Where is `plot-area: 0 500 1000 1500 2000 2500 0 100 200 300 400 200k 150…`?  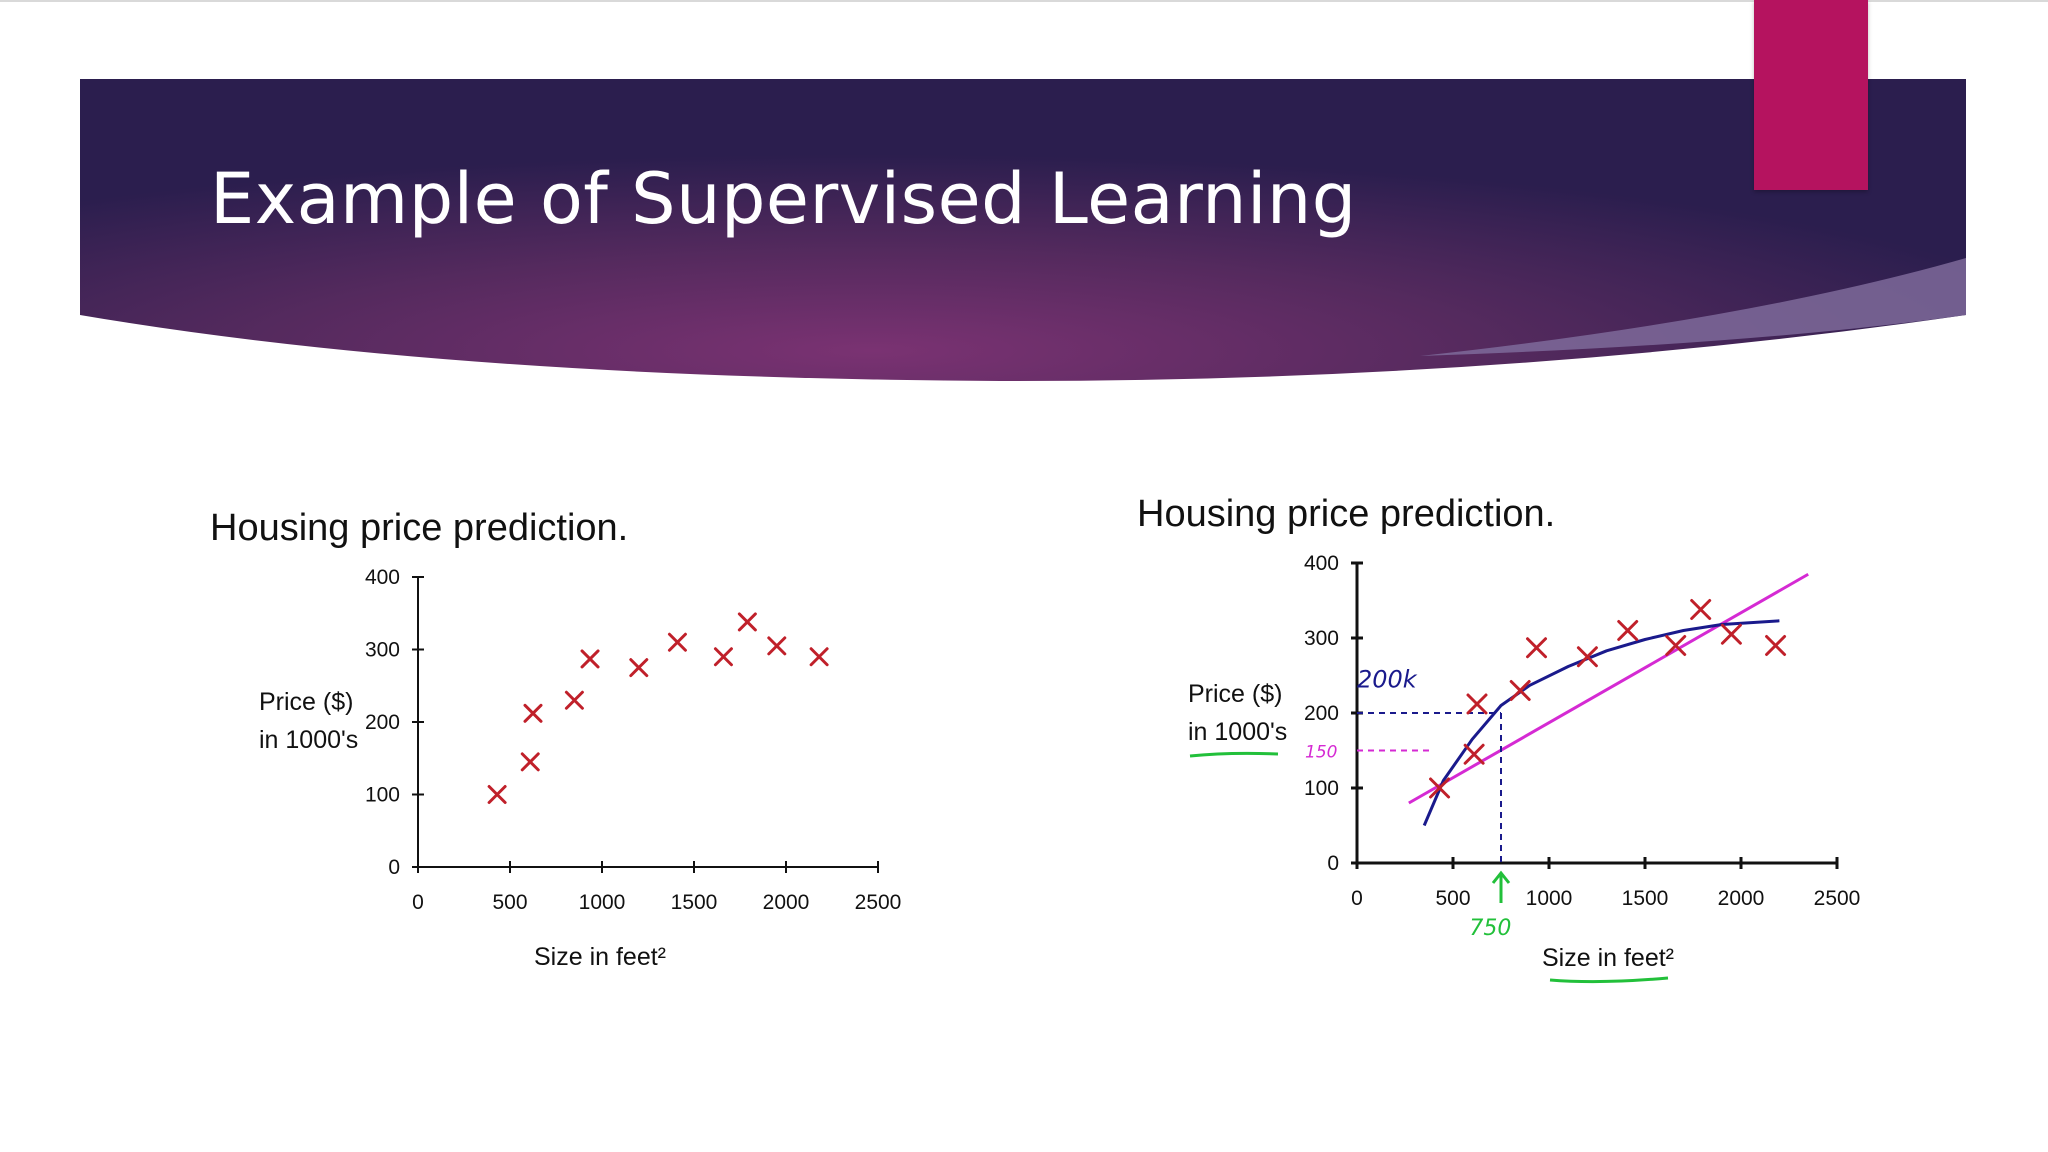 plot-area: 0 500 1000 1500 2000 2500 0 100 200 300 400 200k 150… is located at coordinates (1582, 746).